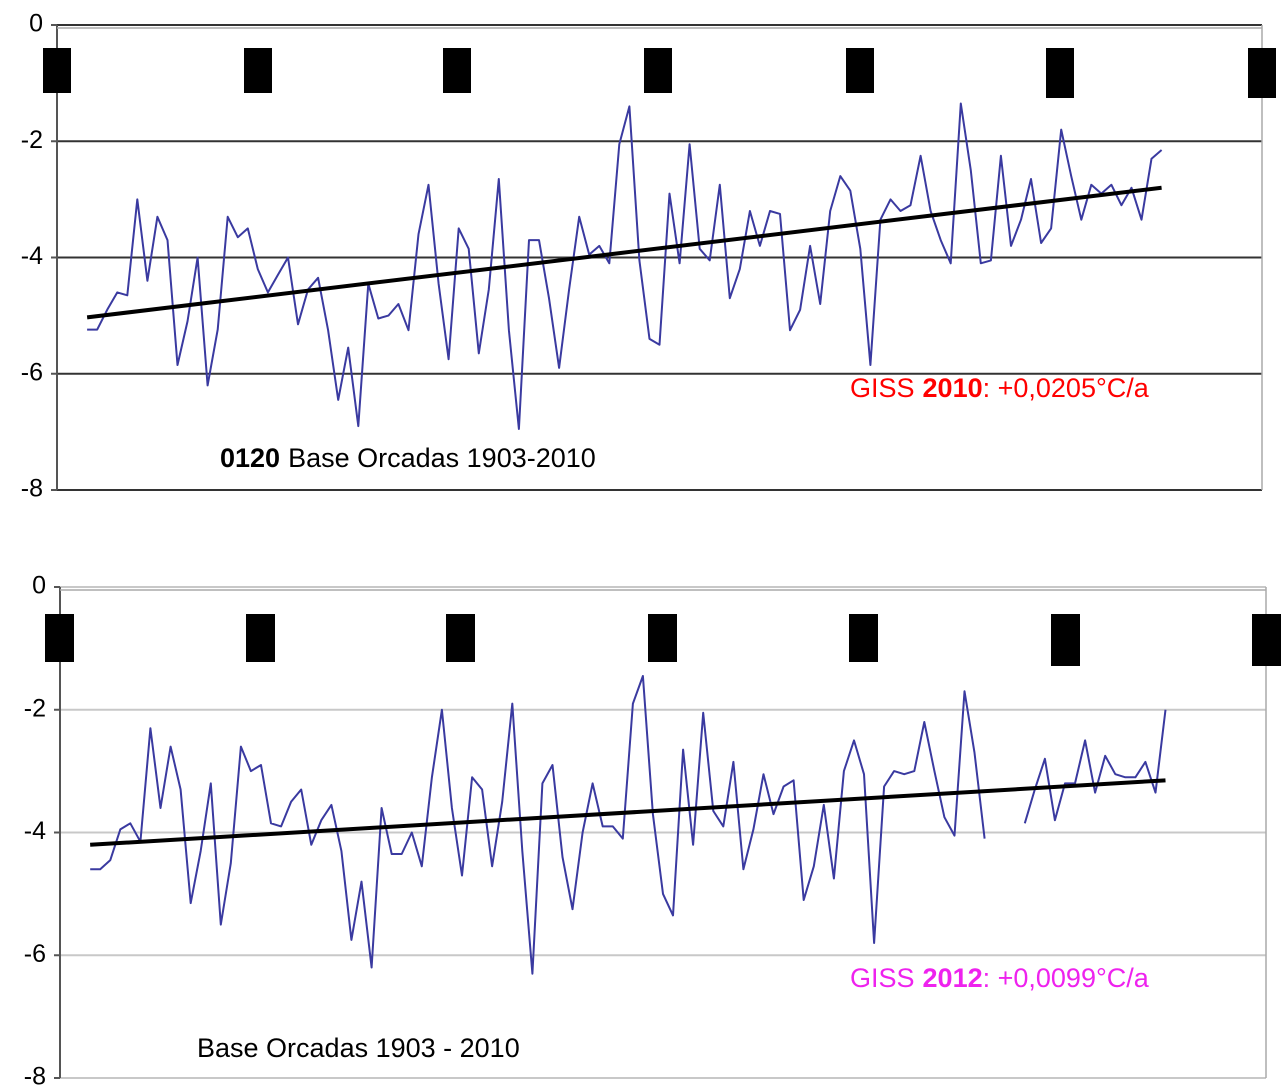  I want to click on giss-label: GISS 2012: +0,0099°C/a, so click(1000, 978).